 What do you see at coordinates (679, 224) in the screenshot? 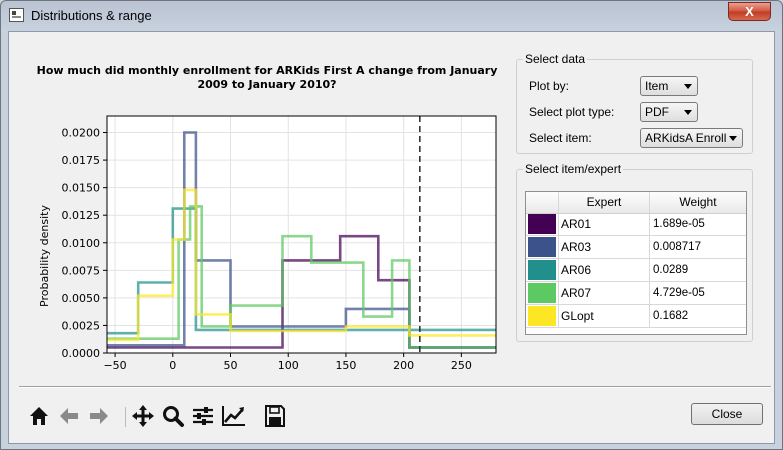
I see `weight-cell: 1.689e-05` at bounding box center [679, 224].